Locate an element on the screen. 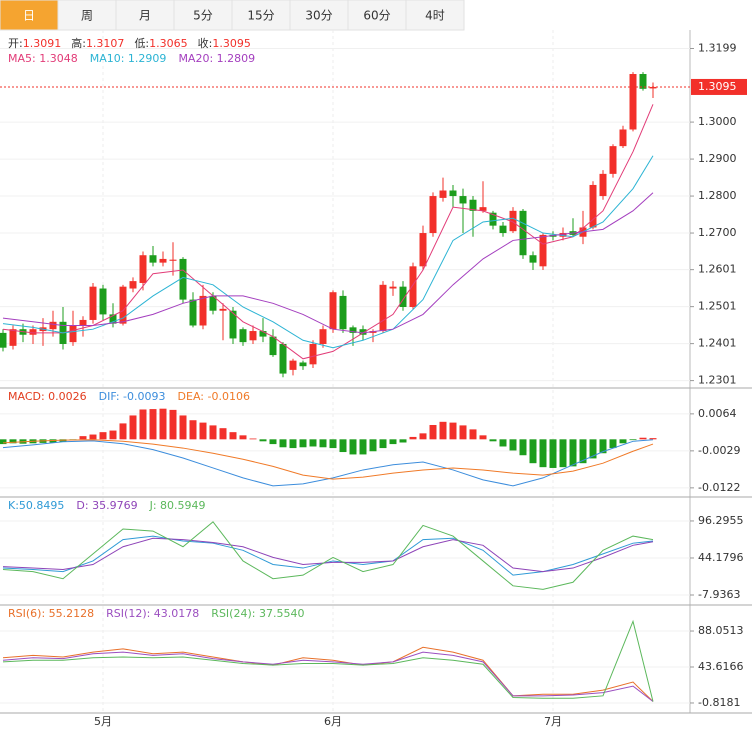 This screenshot has height=741, width=752. y-tick-label: -7.9363 is located at coordinates (719, 594).